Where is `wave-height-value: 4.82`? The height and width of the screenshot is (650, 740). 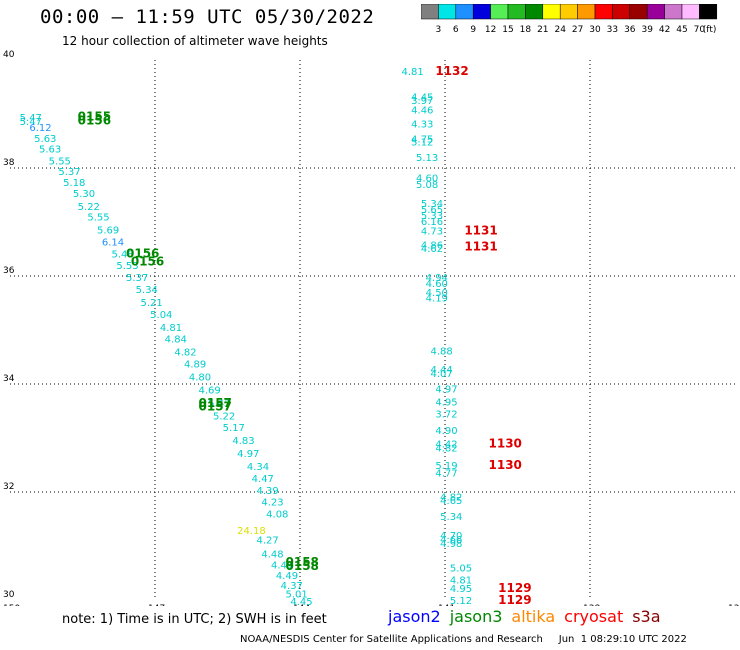
wave-height-value: 4.82 is located at coordinates (446, 449).